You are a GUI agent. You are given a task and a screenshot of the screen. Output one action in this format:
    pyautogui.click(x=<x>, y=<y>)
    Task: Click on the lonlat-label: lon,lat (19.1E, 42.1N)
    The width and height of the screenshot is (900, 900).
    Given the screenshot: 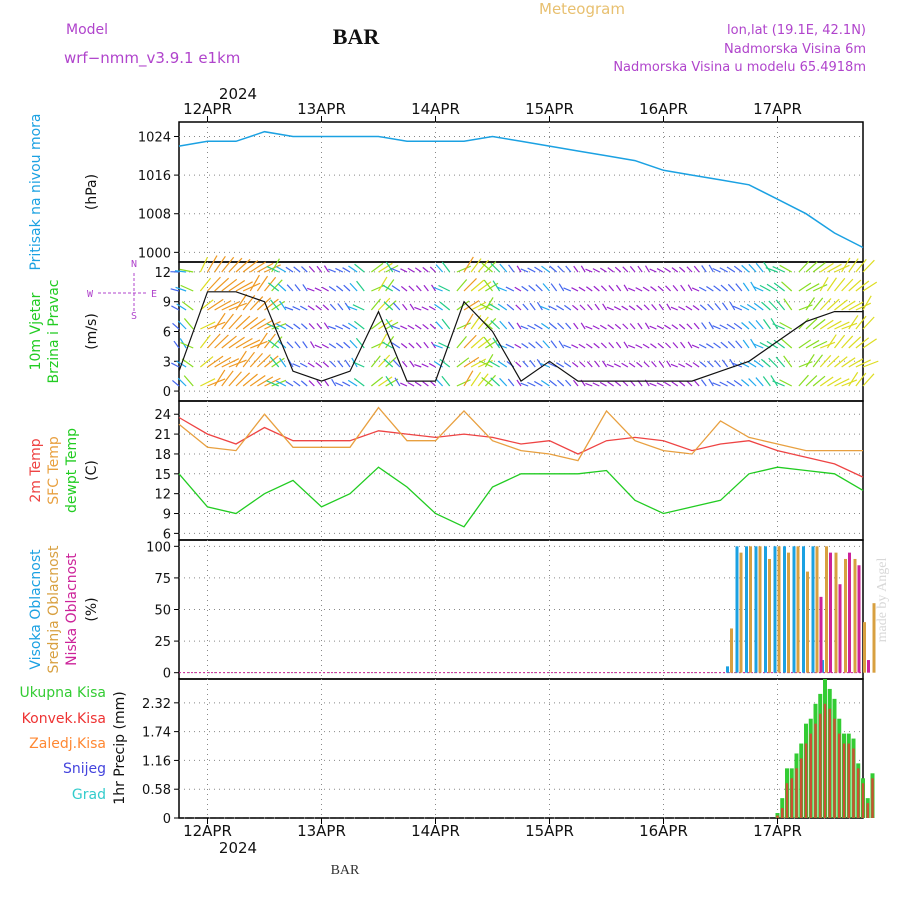 What is the action you would take?
    pyautogui.click(x=796, y=30)
    